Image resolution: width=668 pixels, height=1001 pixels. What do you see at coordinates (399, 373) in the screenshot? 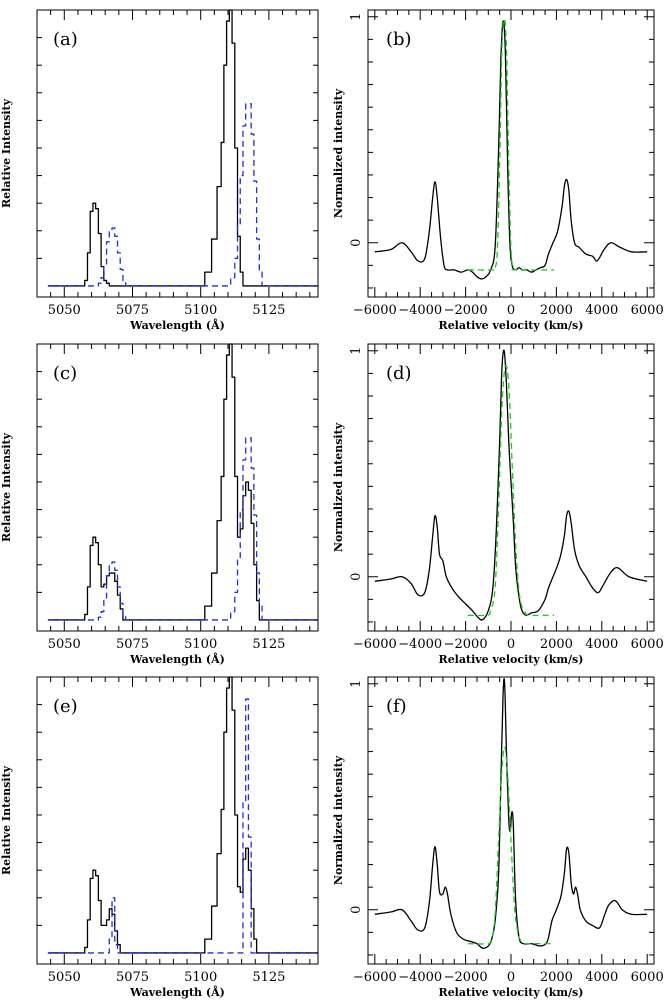
I see `panel-label: (d)` at bounding box center [399, 373].